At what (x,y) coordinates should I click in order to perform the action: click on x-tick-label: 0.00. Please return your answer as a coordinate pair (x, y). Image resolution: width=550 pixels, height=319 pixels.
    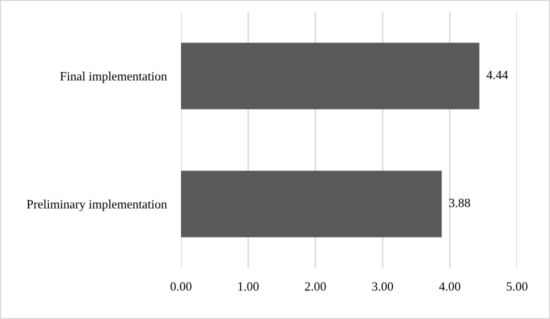
    Looking at the image, I should click on (181, 286).